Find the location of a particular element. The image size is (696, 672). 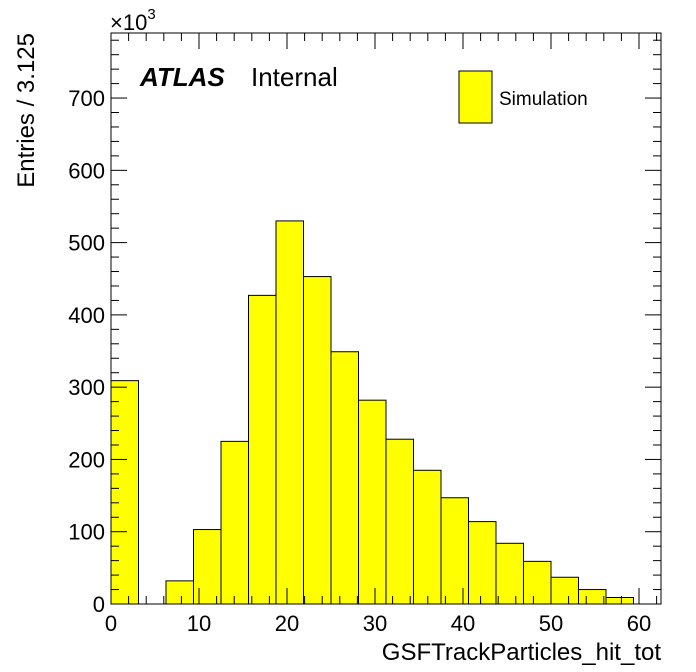

atlas-label: ATLAS is located at coordinates (182, 77).